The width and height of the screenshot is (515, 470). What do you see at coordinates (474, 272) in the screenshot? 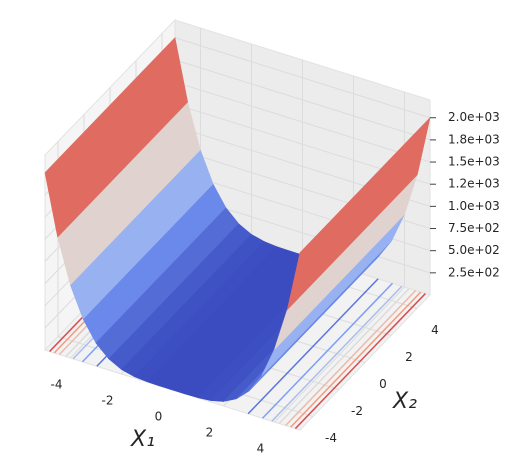
I see `z-tick-label: 2.5e+02` at bounding box center [474, 272].